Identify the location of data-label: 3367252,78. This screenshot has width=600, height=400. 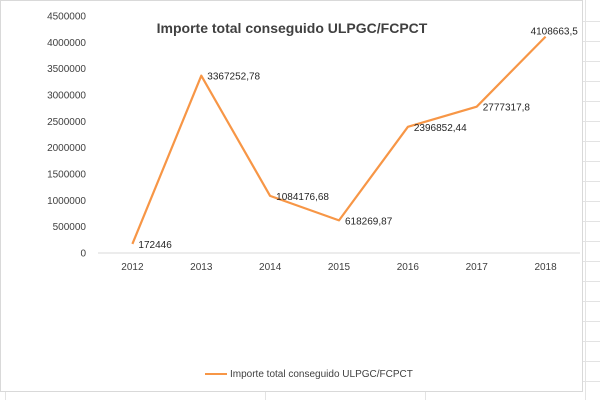
(233, 77).